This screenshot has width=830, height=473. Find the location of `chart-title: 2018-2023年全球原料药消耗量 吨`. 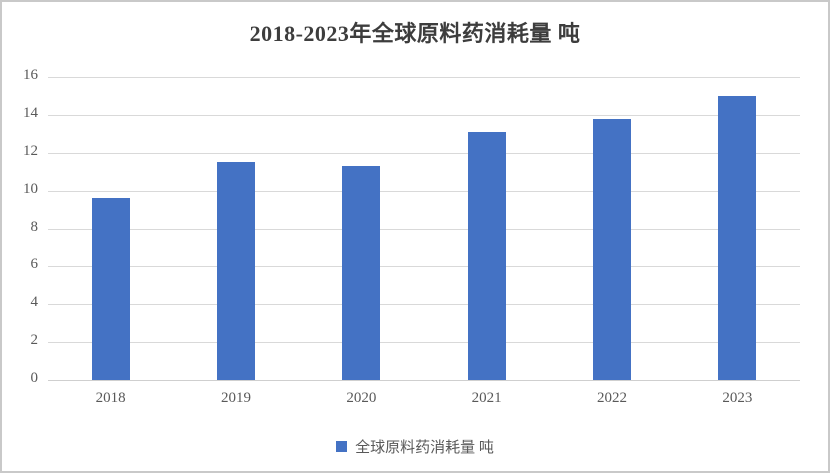

chart-title: 2018-2023年全球原料药消耗量 吨 is located at coordinates (415, 33).